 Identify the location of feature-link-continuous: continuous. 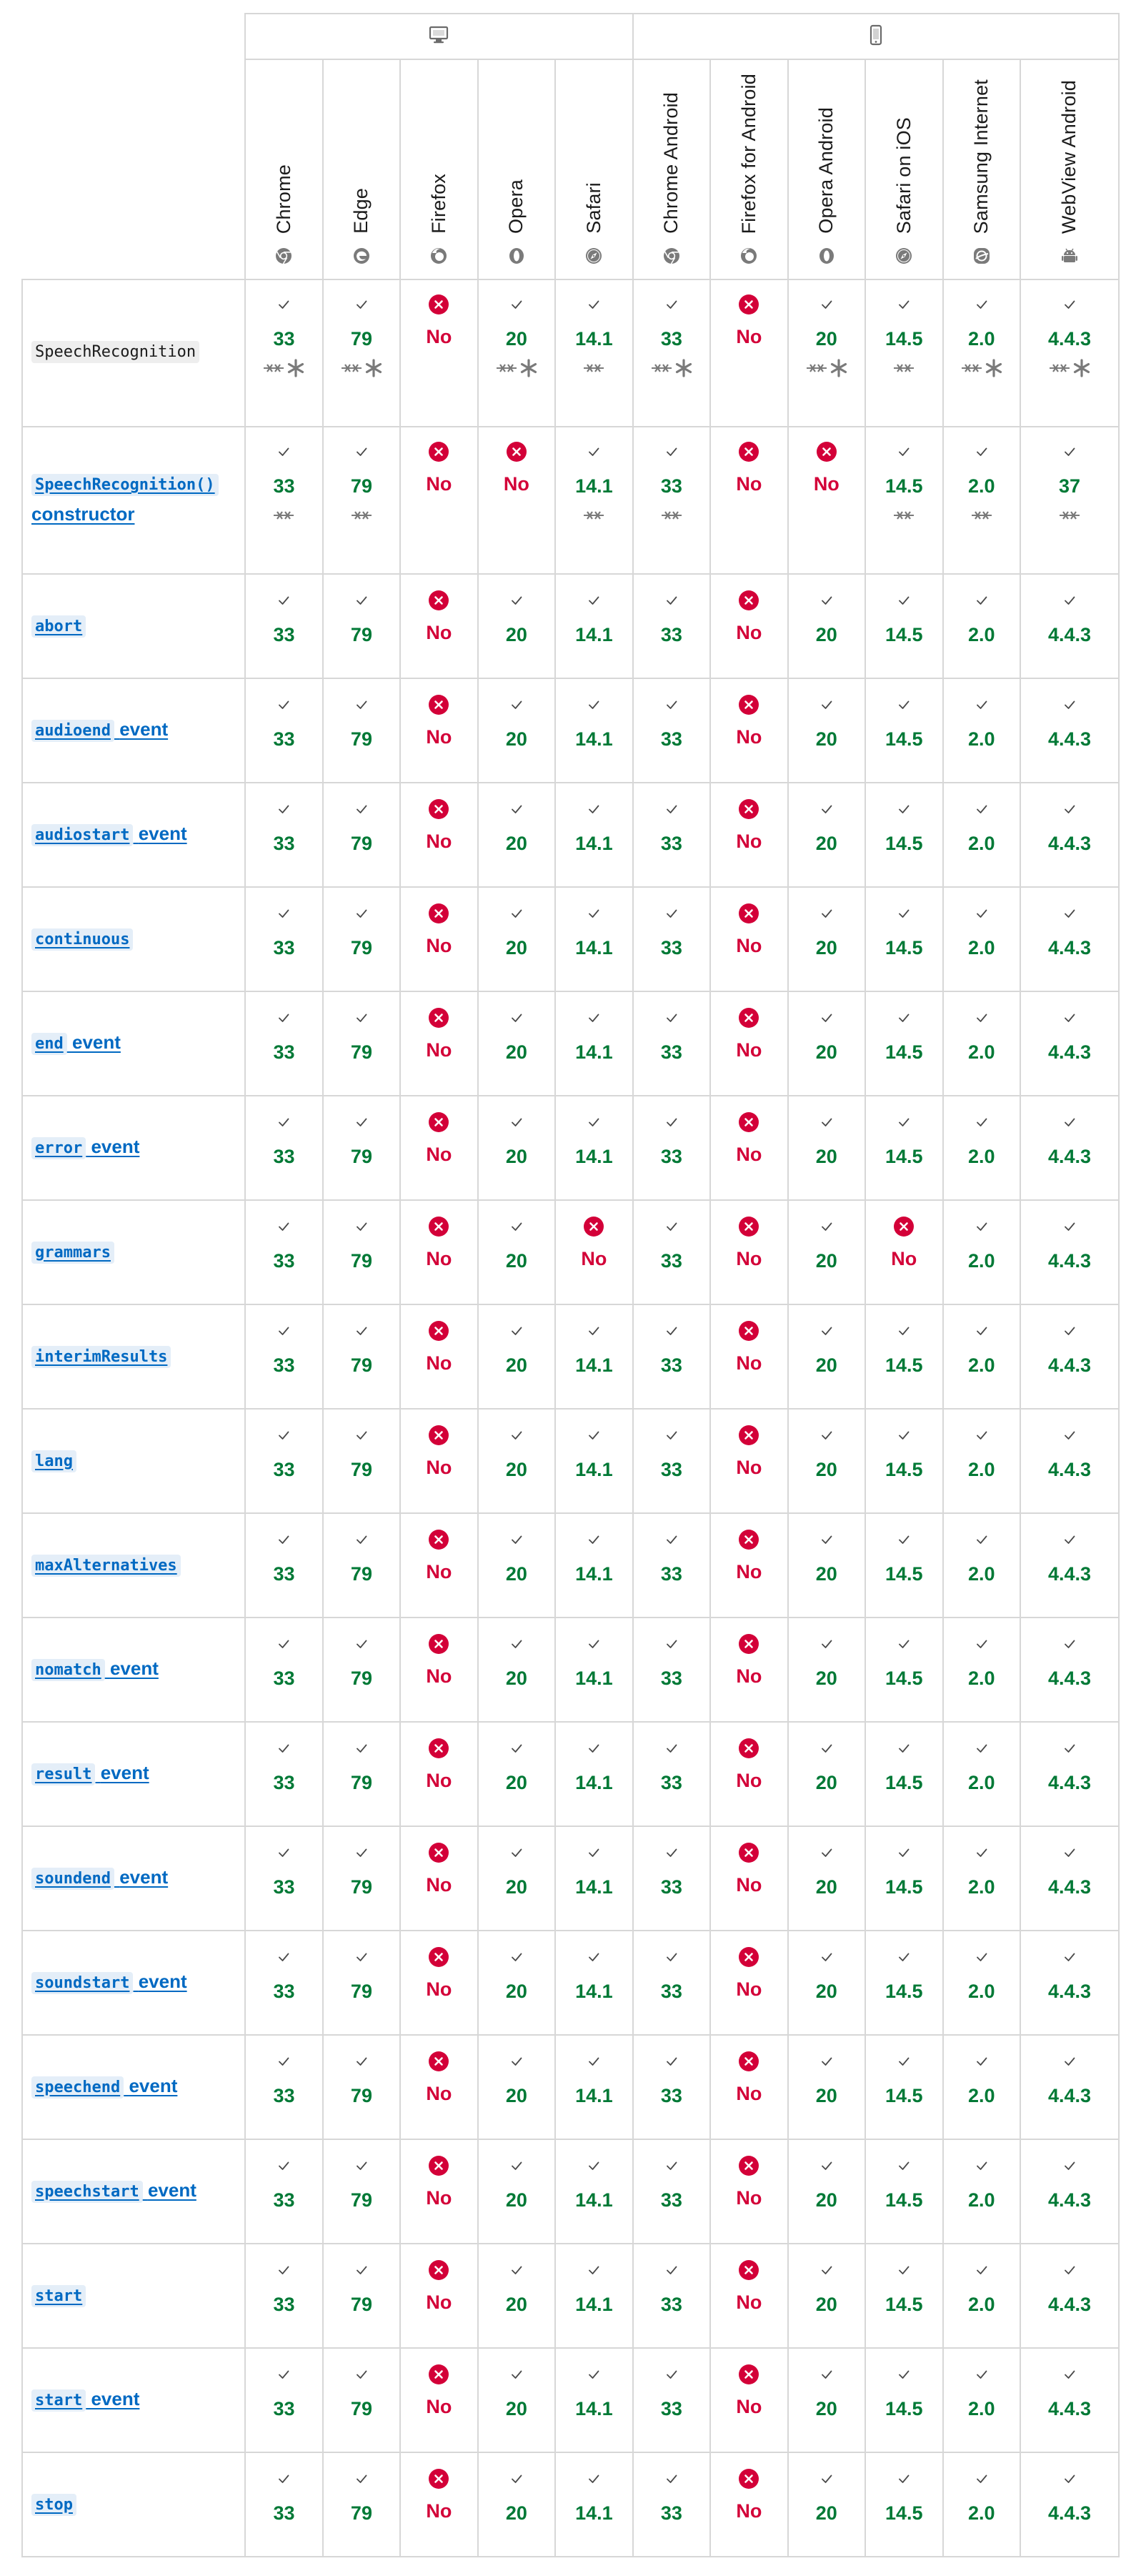
(82, 939).